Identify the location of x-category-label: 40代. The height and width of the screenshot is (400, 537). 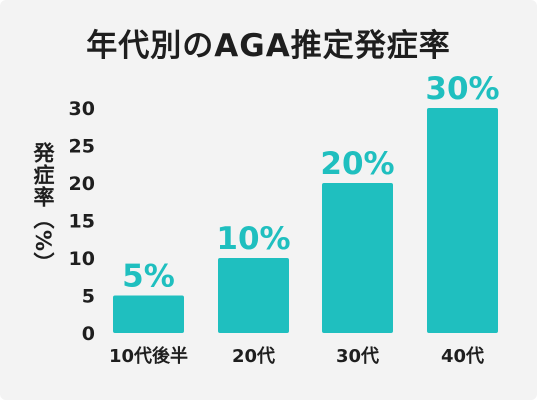
(462, 356).